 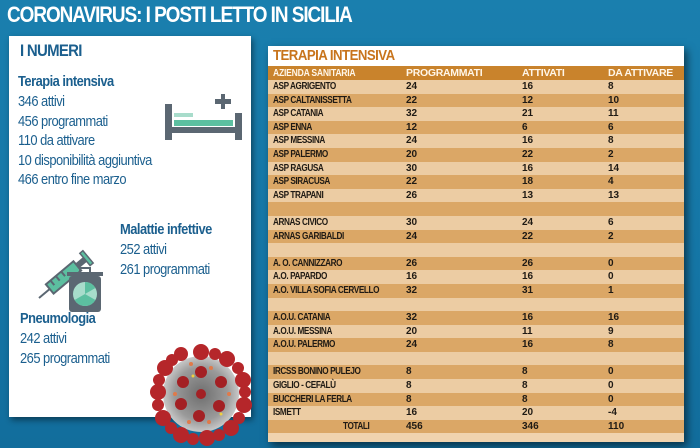 What do you see at coordinates (527, 331) in the screenshot?
I see `cell-attivati: 11` at bounding box center [527, 331].